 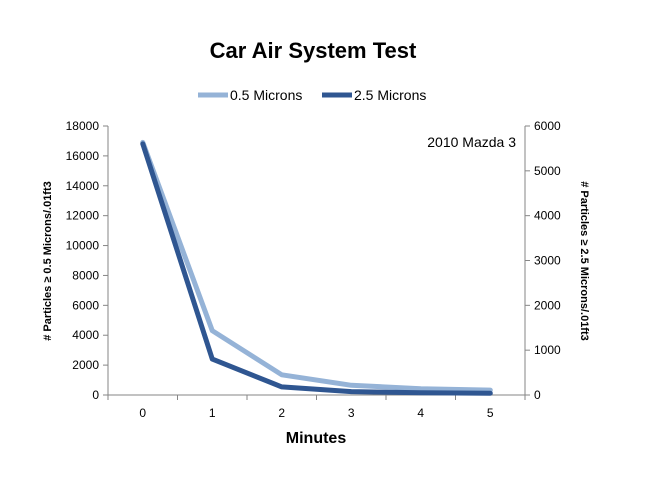 I want to click on y-right-tick-label: 2000, so click(x=547, y=305).